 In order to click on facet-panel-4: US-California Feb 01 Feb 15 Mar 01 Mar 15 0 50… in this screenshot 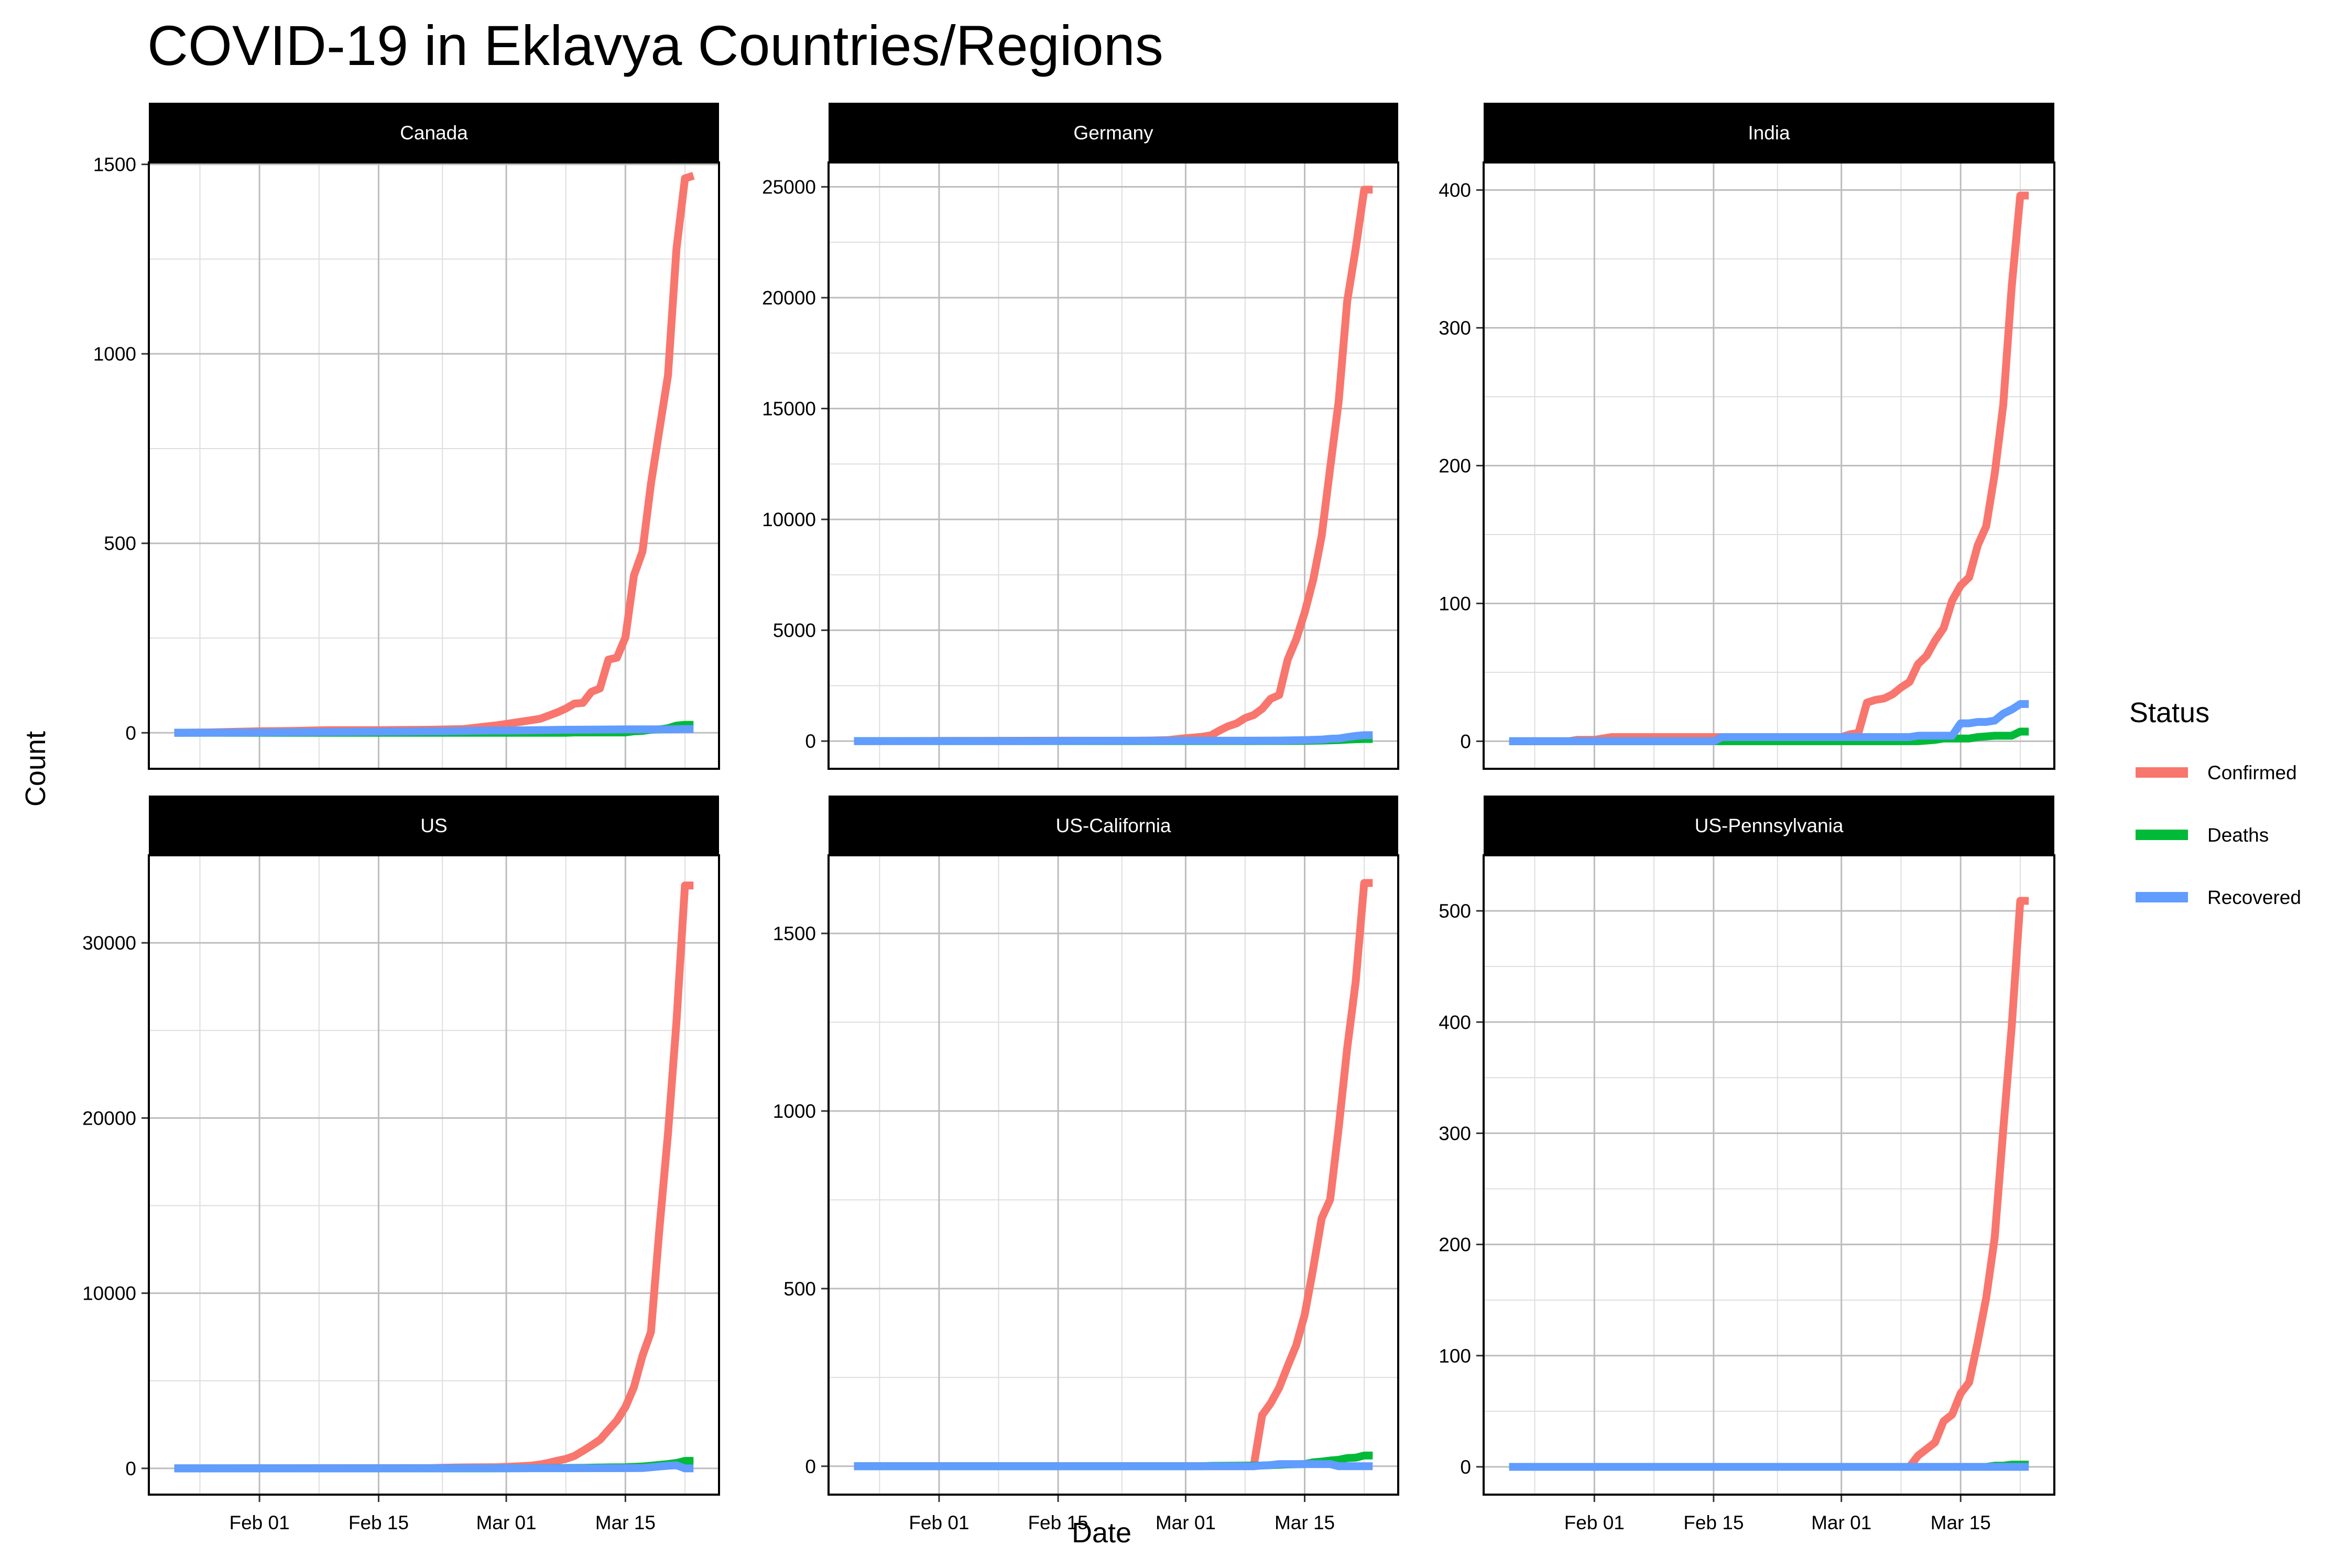, I will do `click(1086, 1164)`.